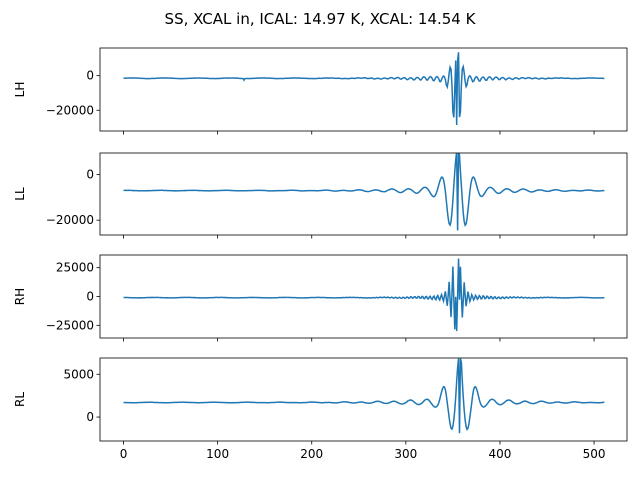 The height and width of the screenshot is (480, 640). I want to click on x-tick-label: 0, so click(124, 454).